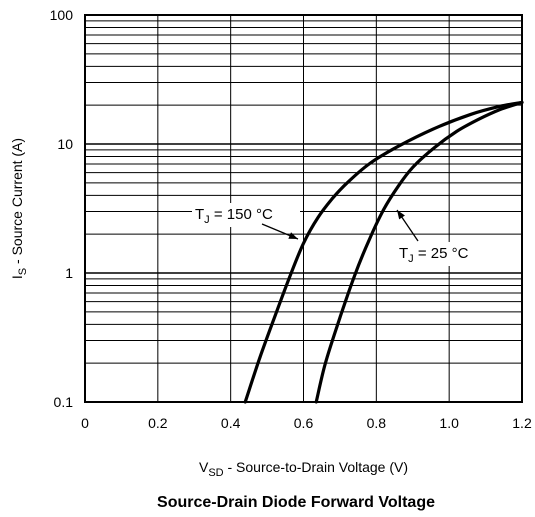 The height and width of the screenshot is (517, 535). Describe the element at coordinates (377, 423) in the screenshot. I see `x-tick-label: 0.8` at that location.